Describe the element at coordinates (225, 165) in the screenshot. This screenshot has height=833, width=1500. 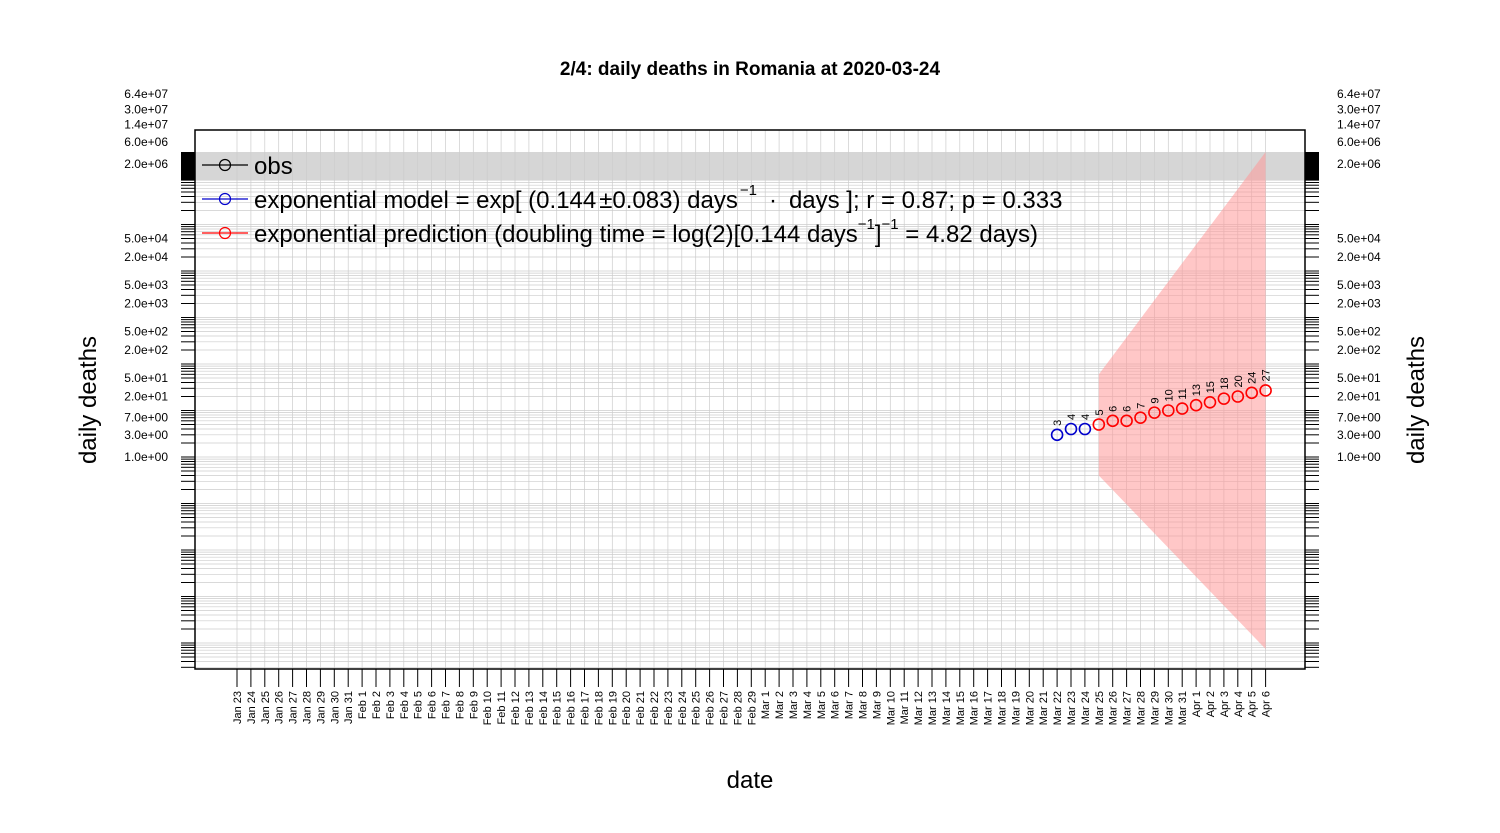
I see `legend-marker-obs` at that location.